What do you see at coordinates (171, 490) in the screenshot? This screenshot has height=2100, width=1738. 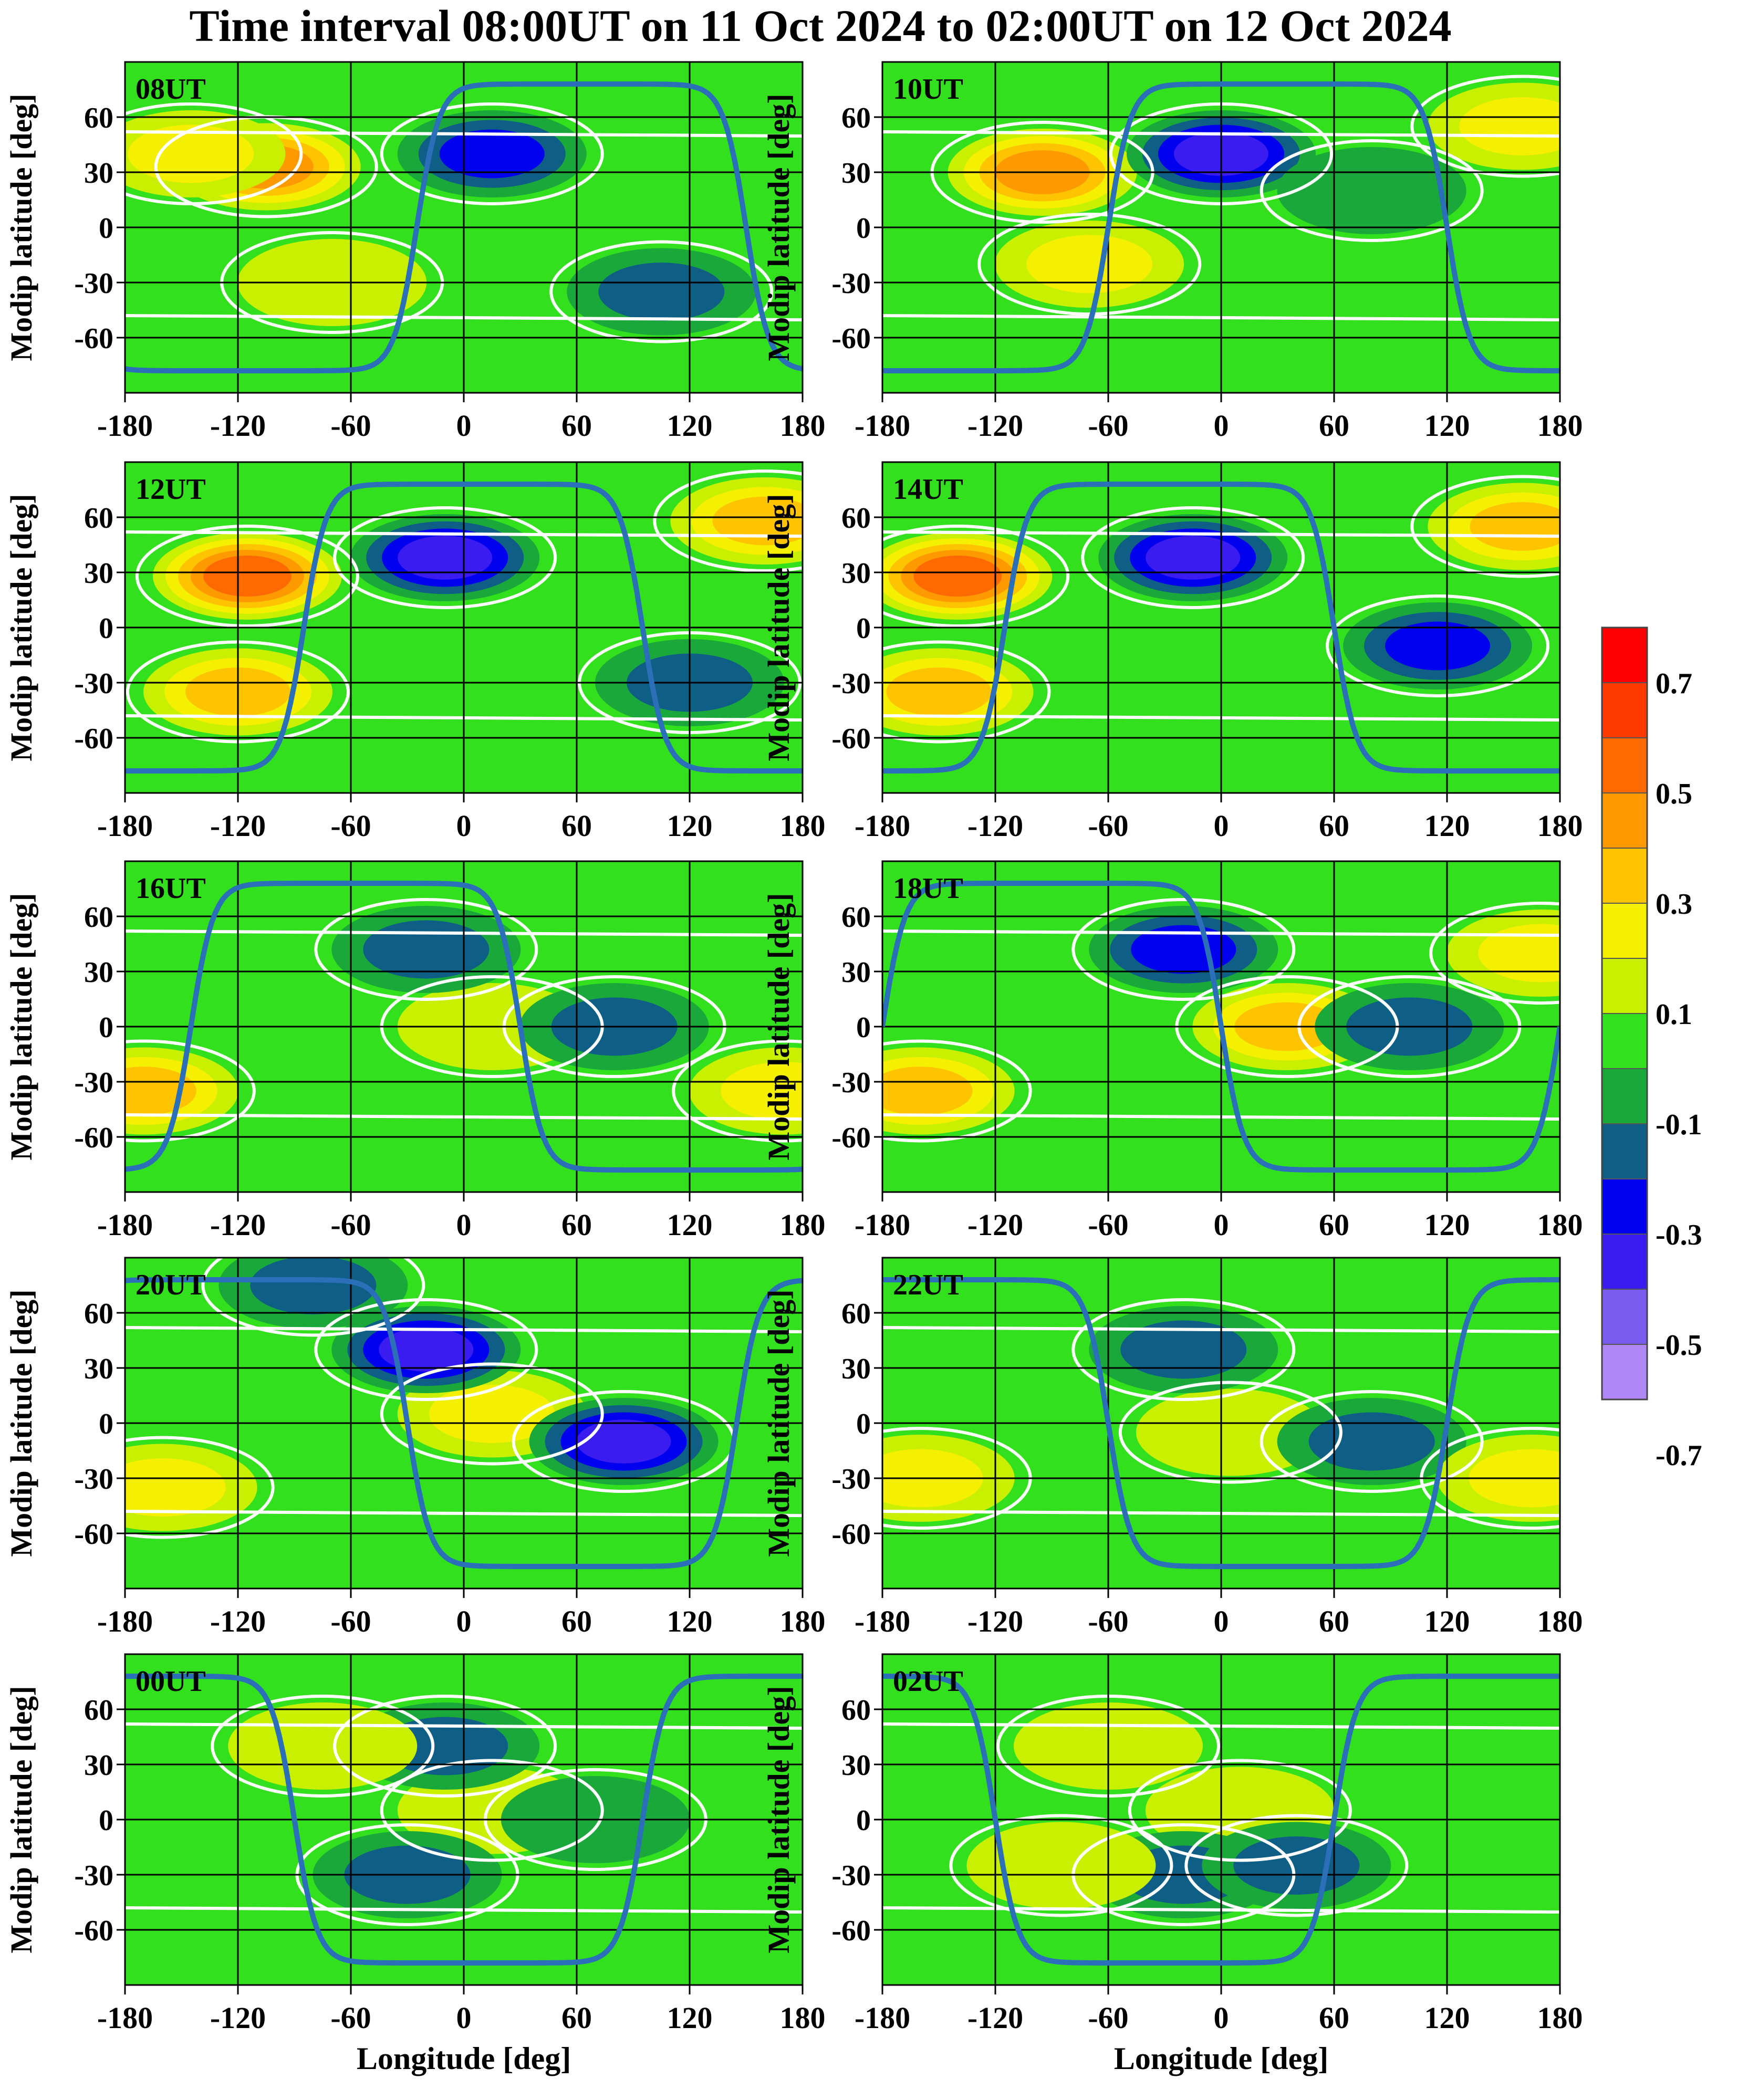 I see `panel-label: 12UT` at bounding box center [171, 490].